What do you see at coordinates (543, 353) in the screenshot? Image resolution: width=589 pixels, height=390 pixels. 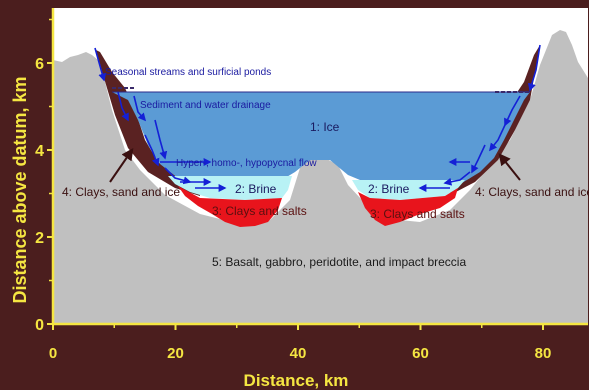 I see `x-tick-label: 80` at bounding box center [543, 353].